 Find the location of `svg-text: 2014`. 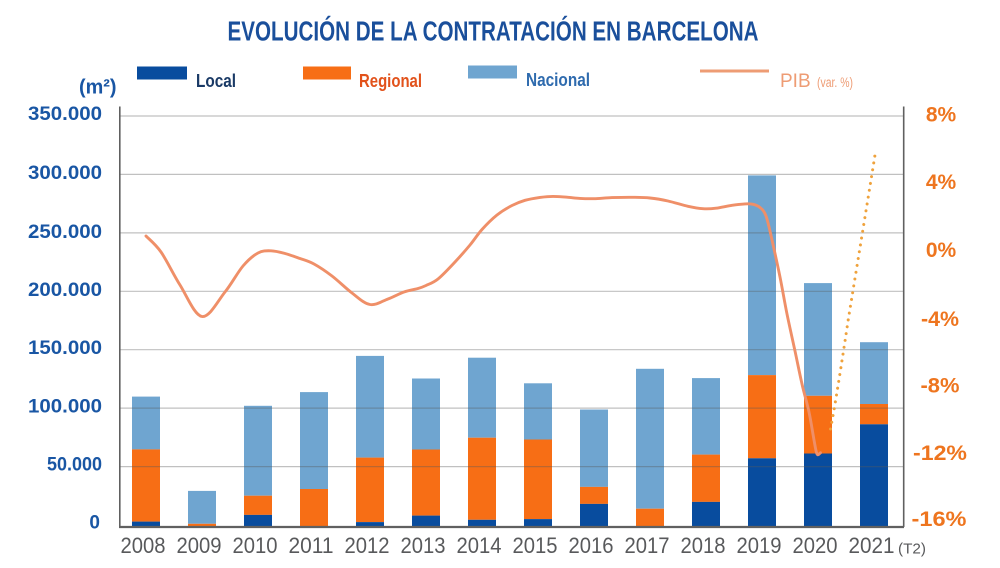

svg-text: 2014 is located at coordinates (479, 545).